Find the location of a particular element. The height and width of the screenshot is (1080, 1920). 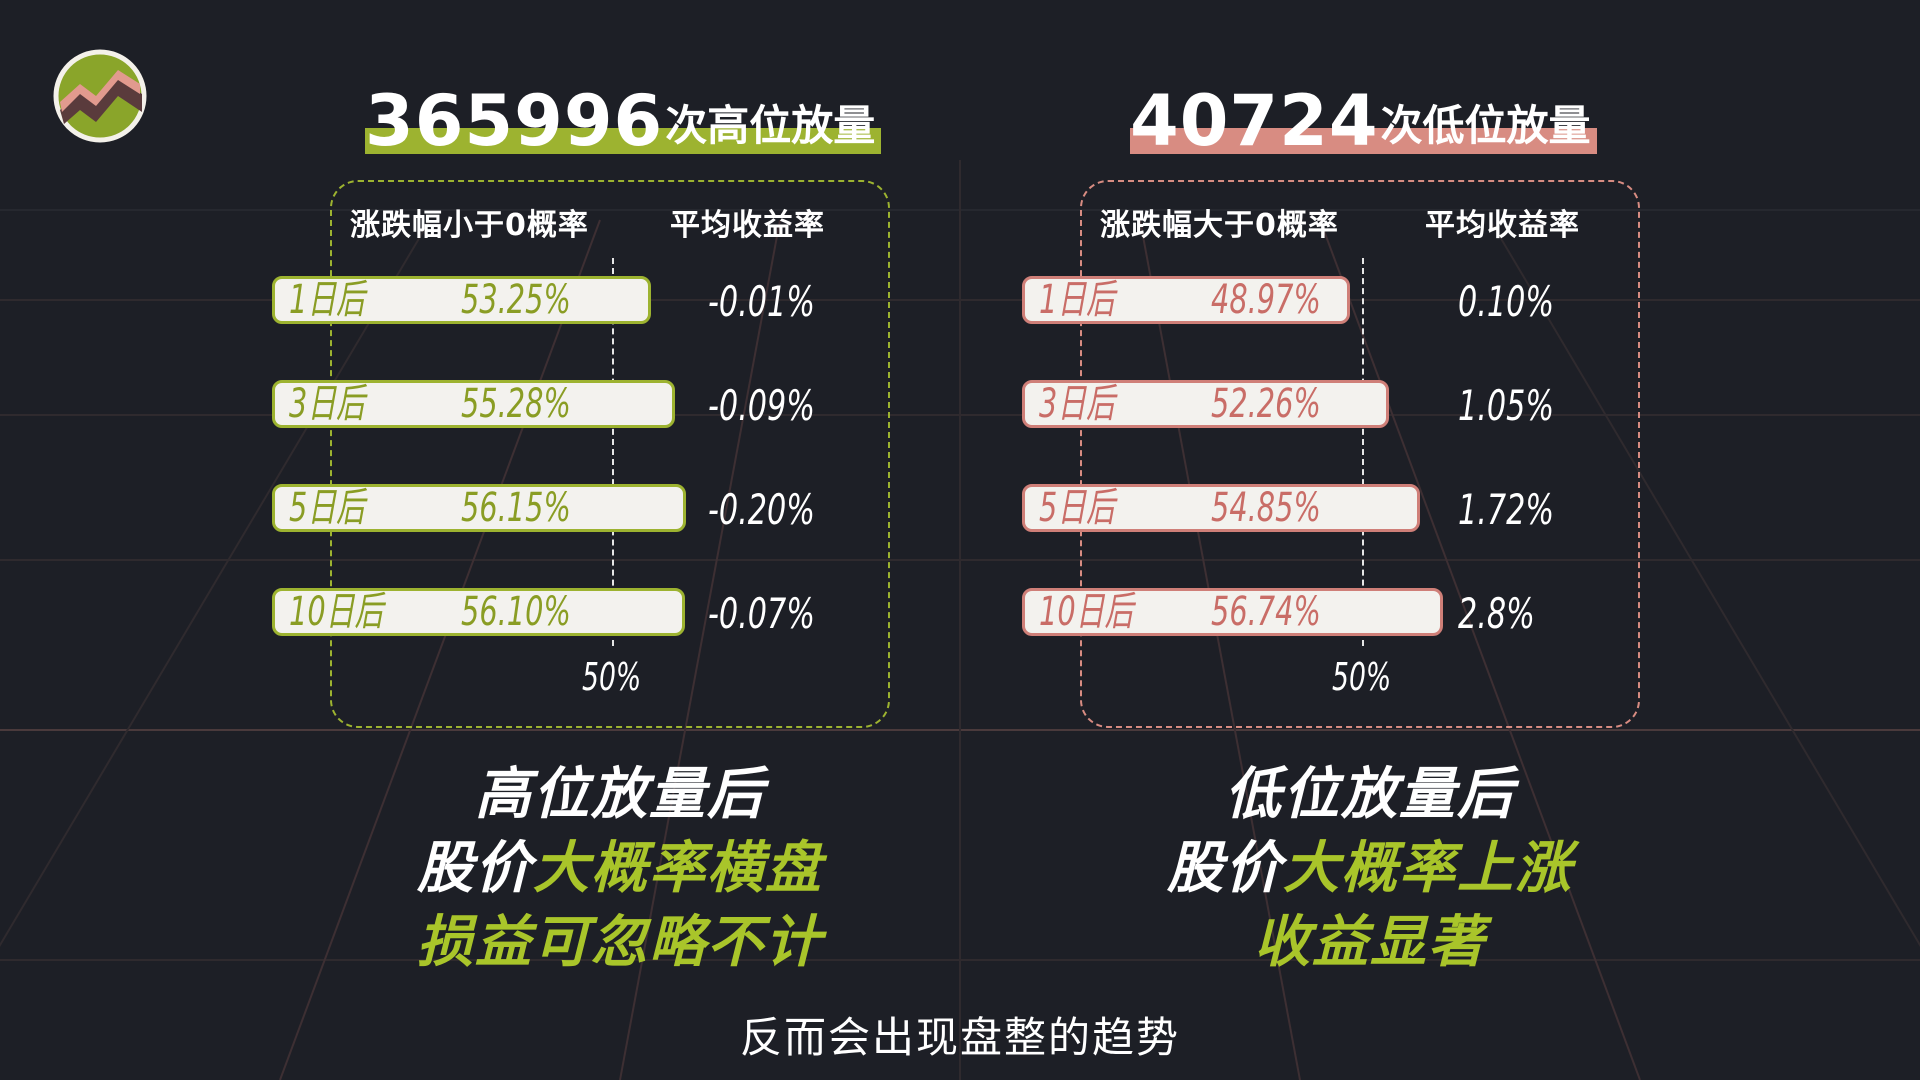

summary-line-2: 股价大概率横盘 is located at coordinates (620, 869).